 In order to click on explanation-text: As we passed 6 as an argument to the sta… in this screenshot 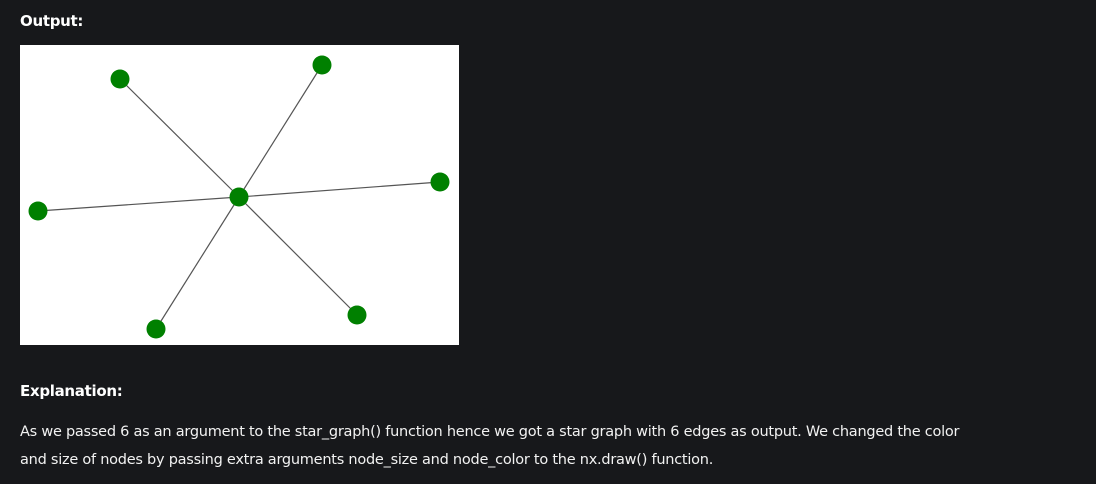, I will do `click(535, 446)`.